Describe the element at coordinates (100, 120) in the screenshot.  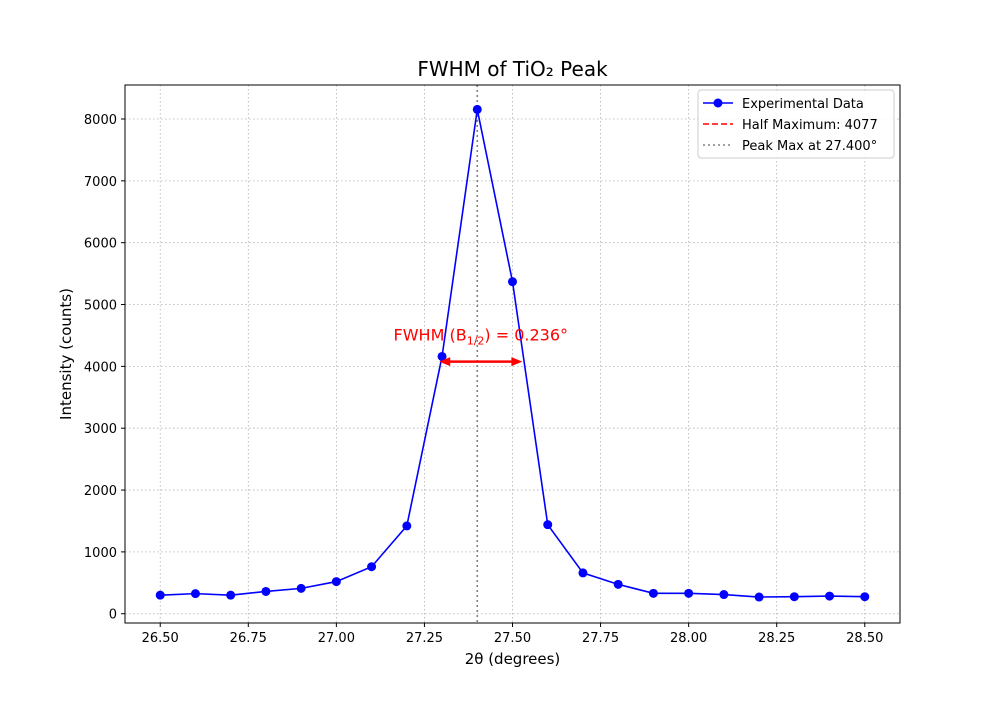
I see `y-tick-label: 8000` at that location.